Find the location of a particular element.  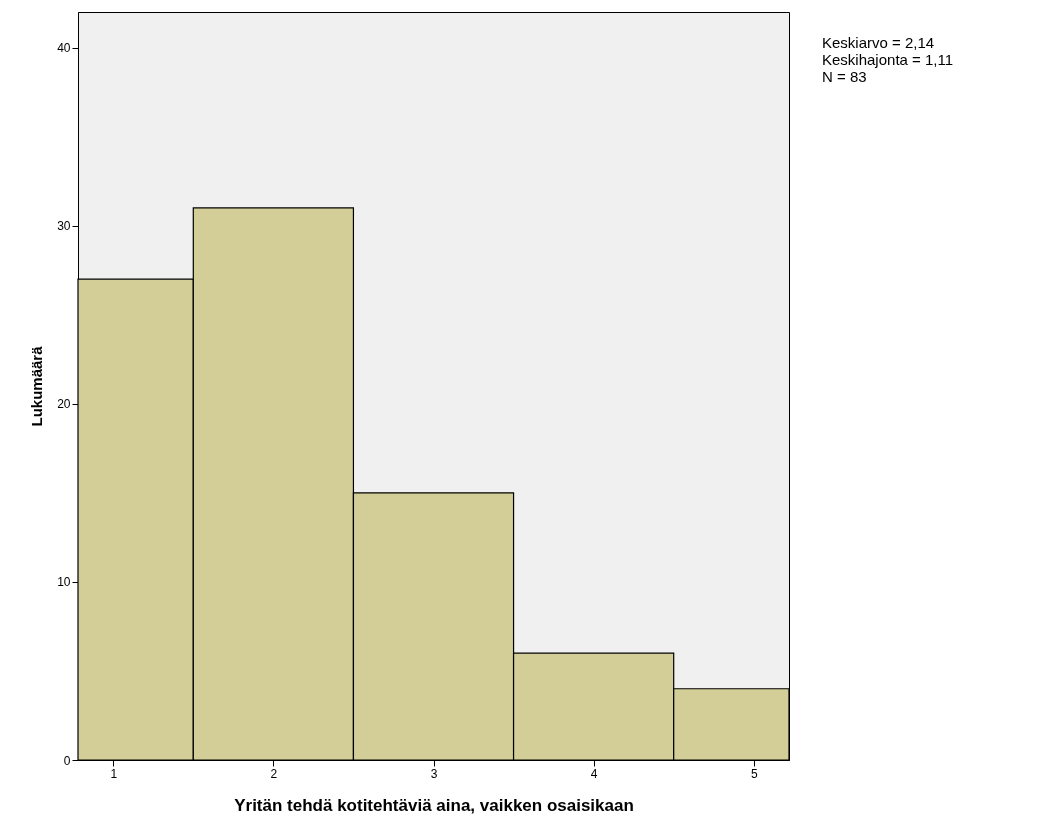

y-tick-label: 30 is located at coordinates (64, 226).